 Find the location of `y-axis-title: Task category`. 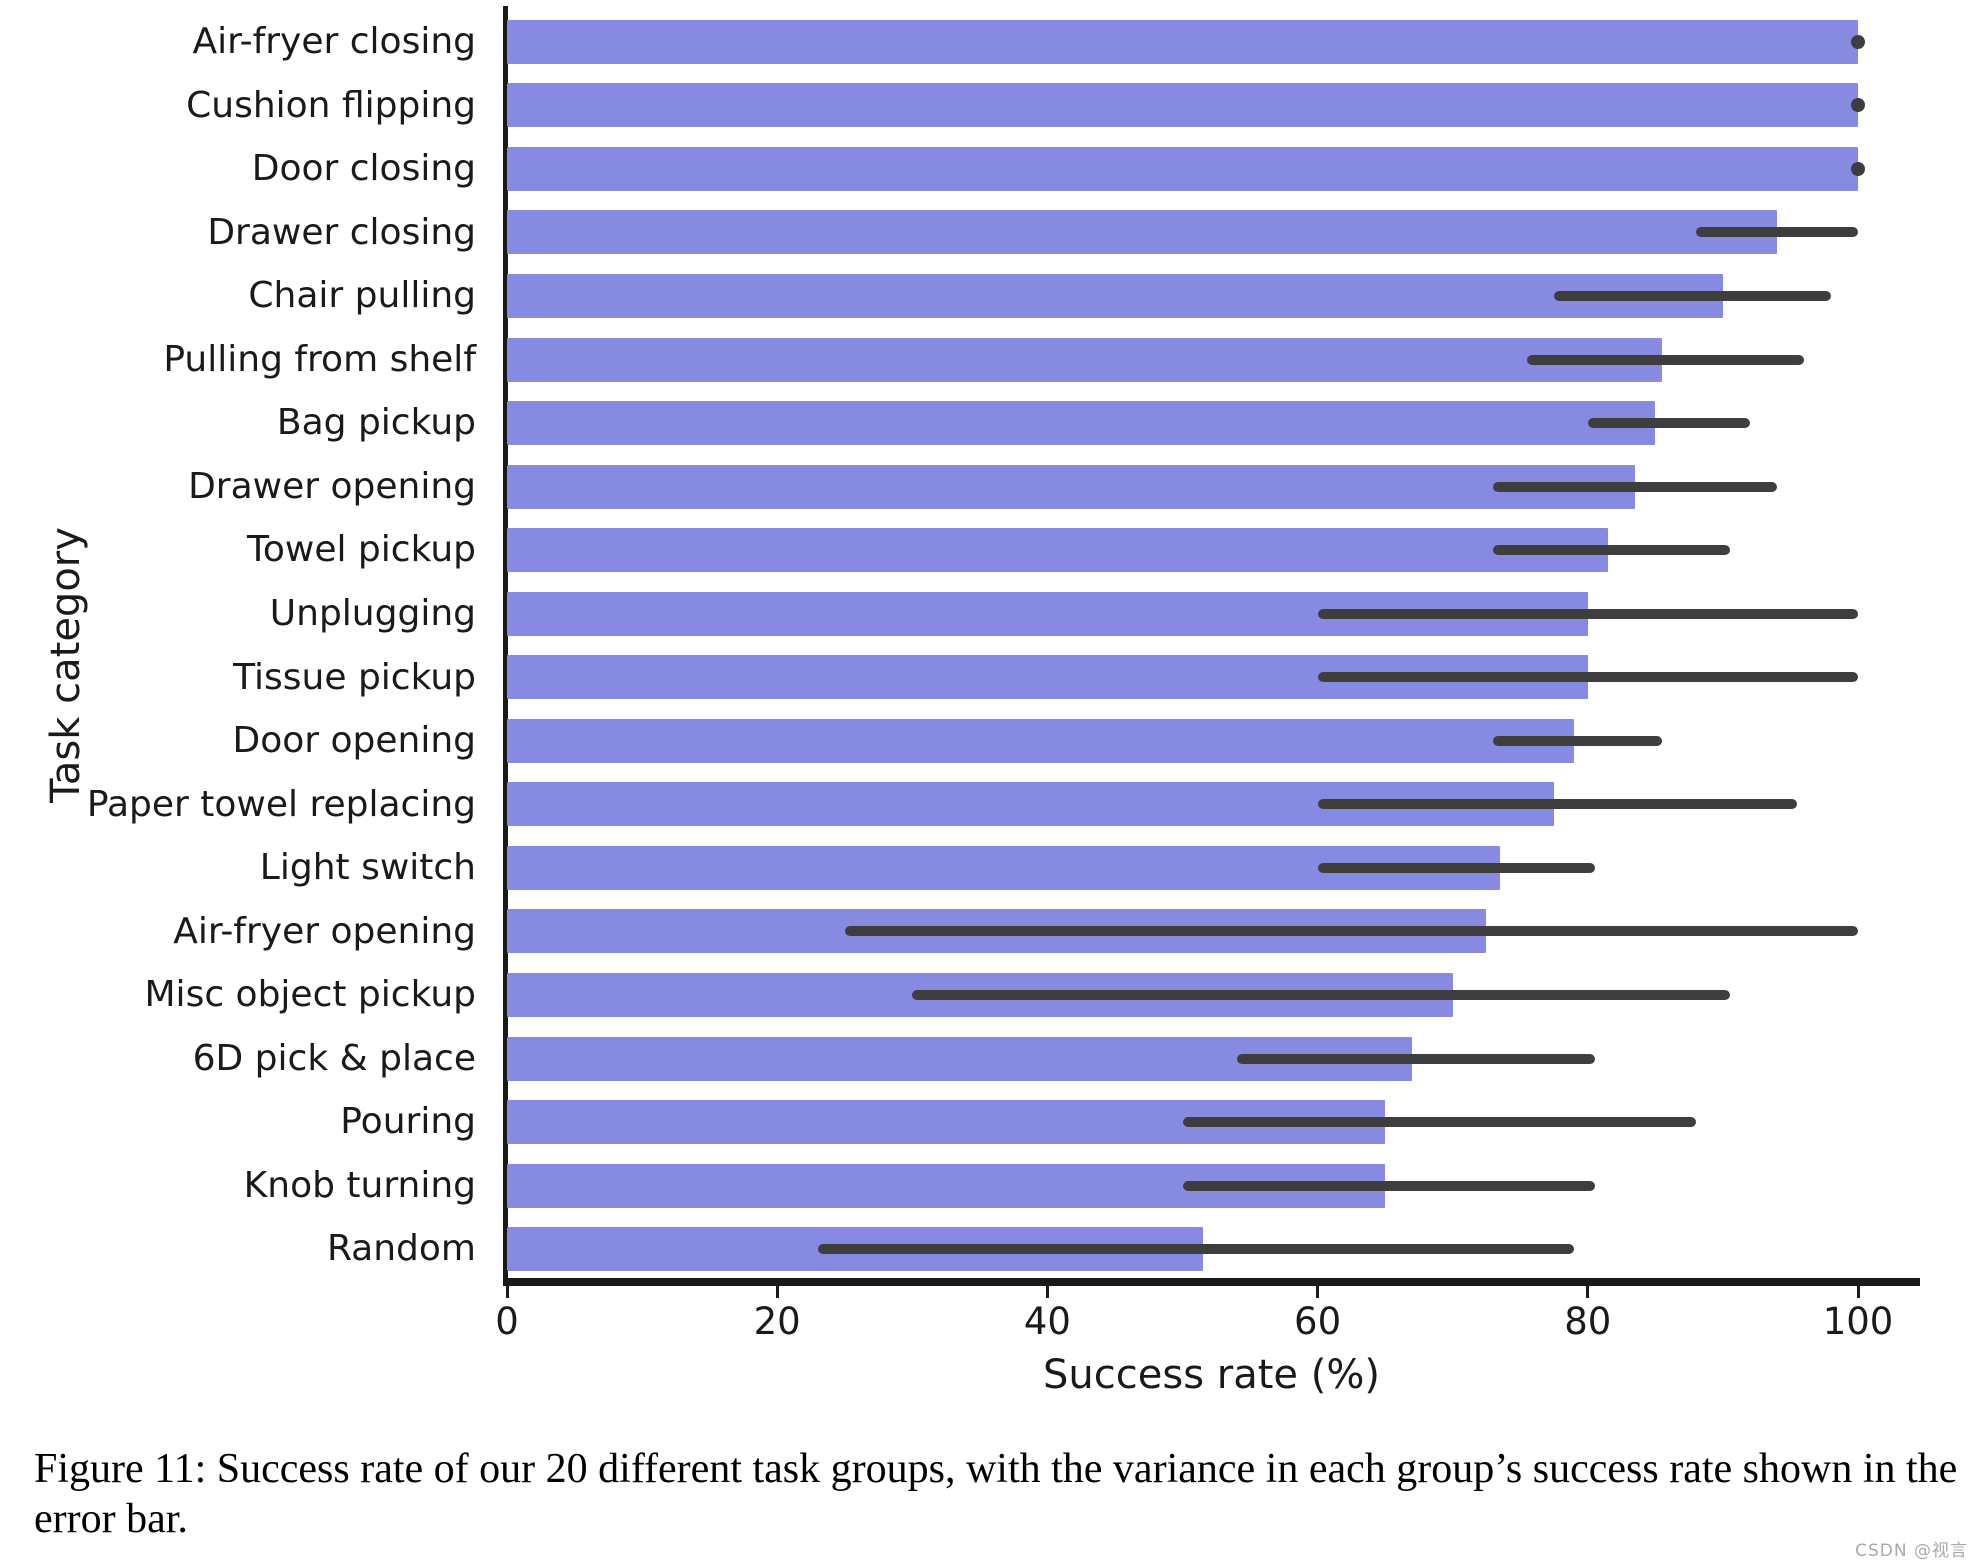

y-axis-title: Task category is located at coordinates (66, 665).